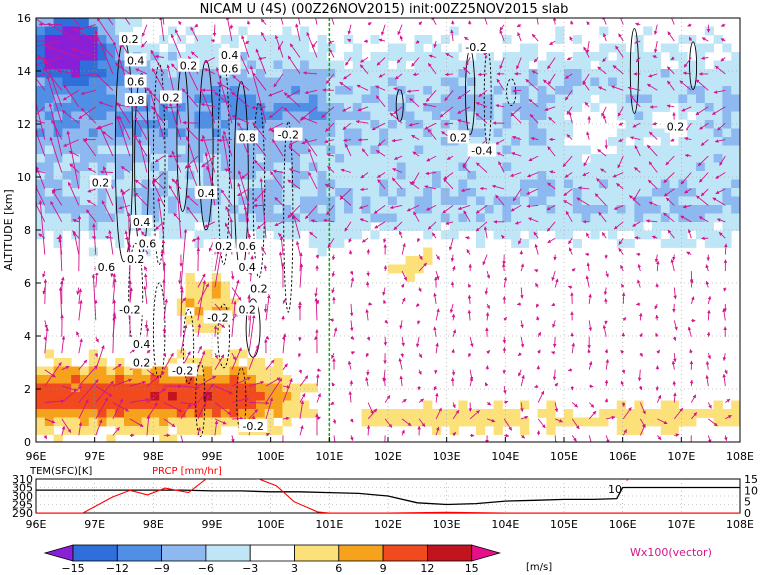 The height and width of the screenshot is (575, 767). I want to click on y-tick-label: 10, so click(24, 177).